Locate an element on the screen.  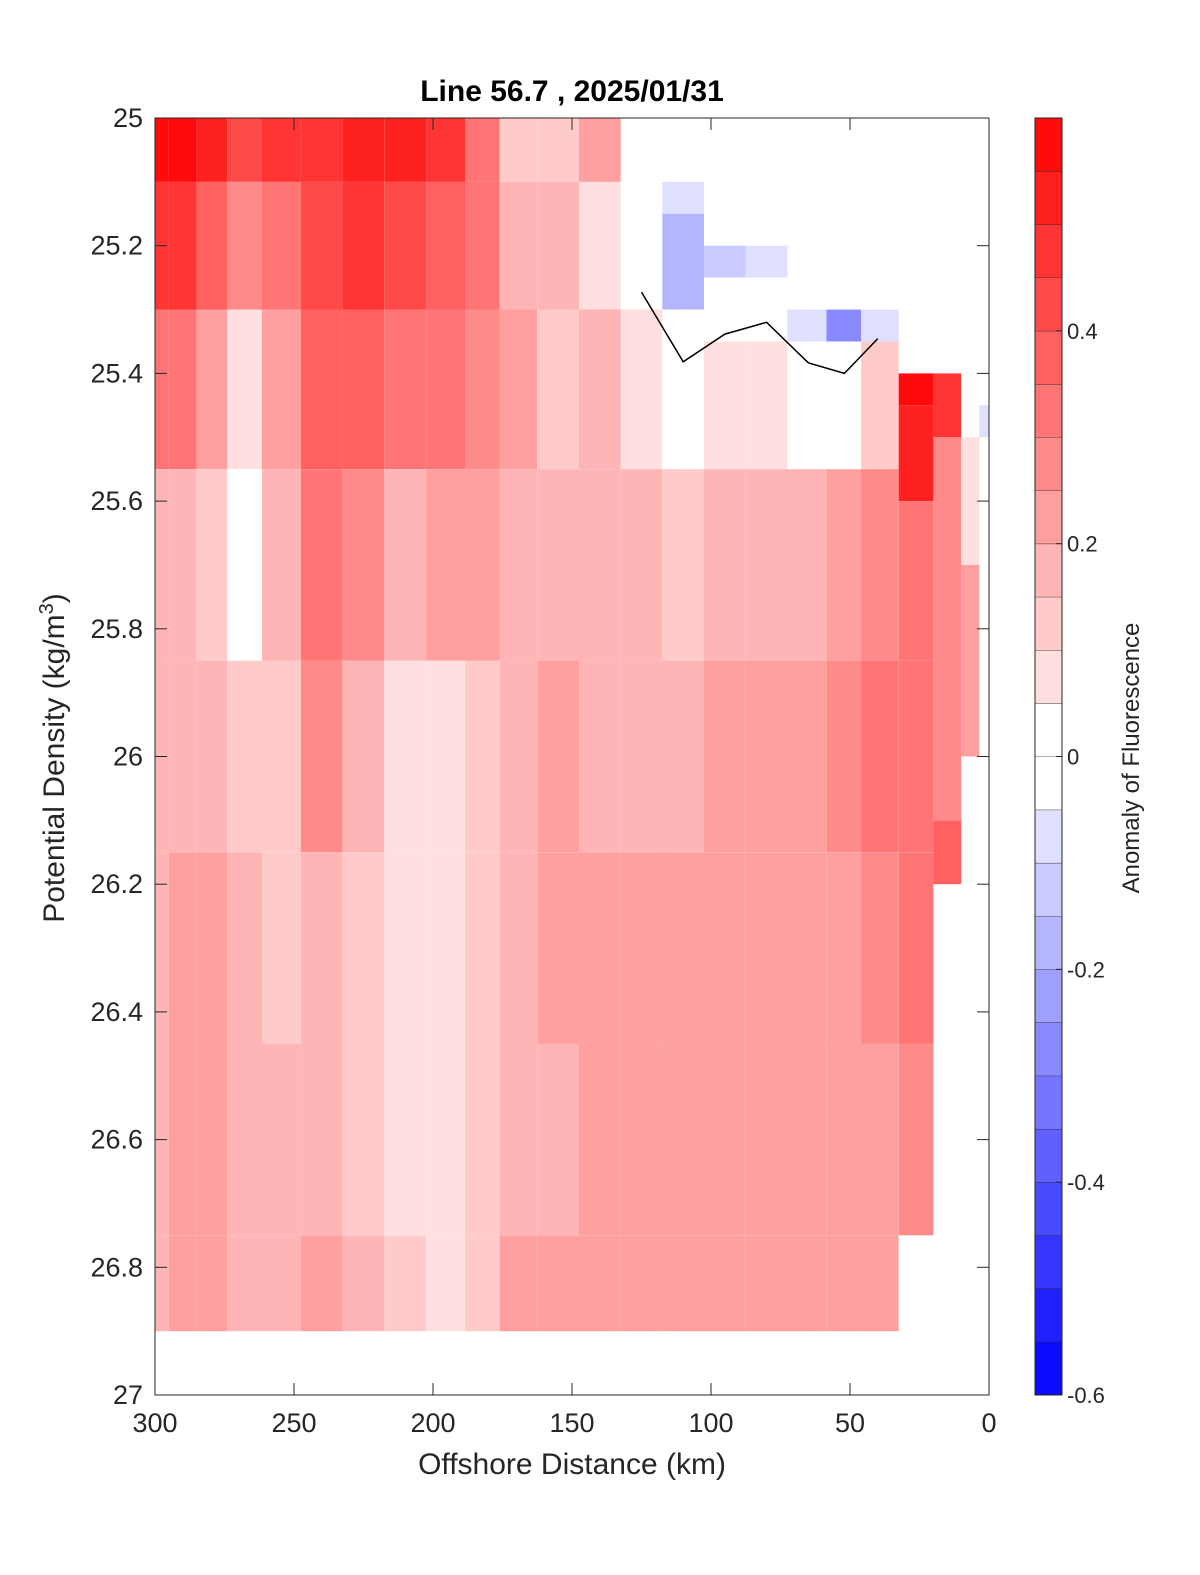
x-tick-label: 0 is located at coordinates (988, 1423).